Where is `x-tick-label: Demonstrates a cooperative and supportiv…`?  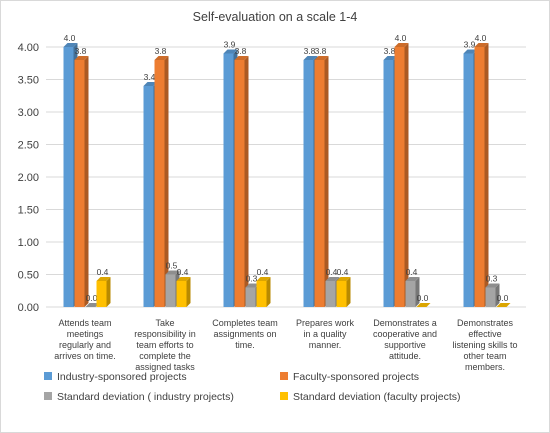 x-tick-label: Demonstrates a cooperative and supportiv… is located at coordinates (405, 339).